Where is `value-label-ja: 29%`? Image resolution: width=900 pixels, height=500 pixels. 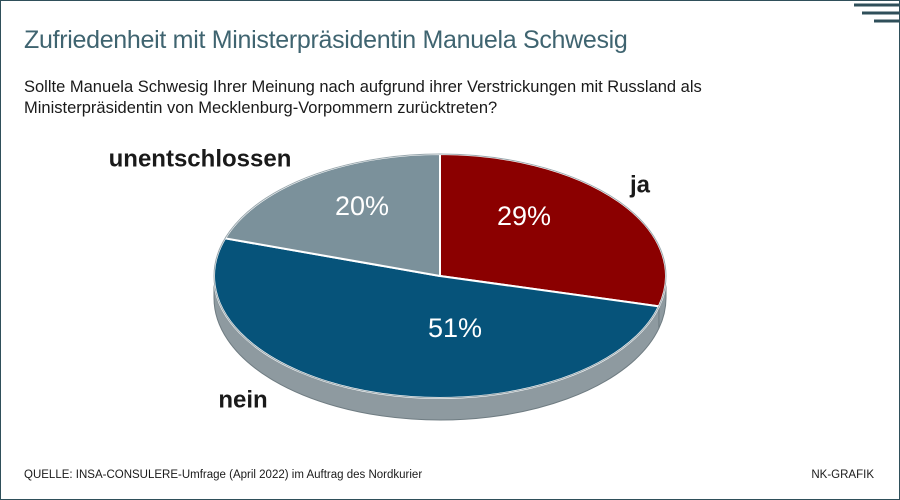 value-label-ja: 29% is located at coordinates (524, 216).